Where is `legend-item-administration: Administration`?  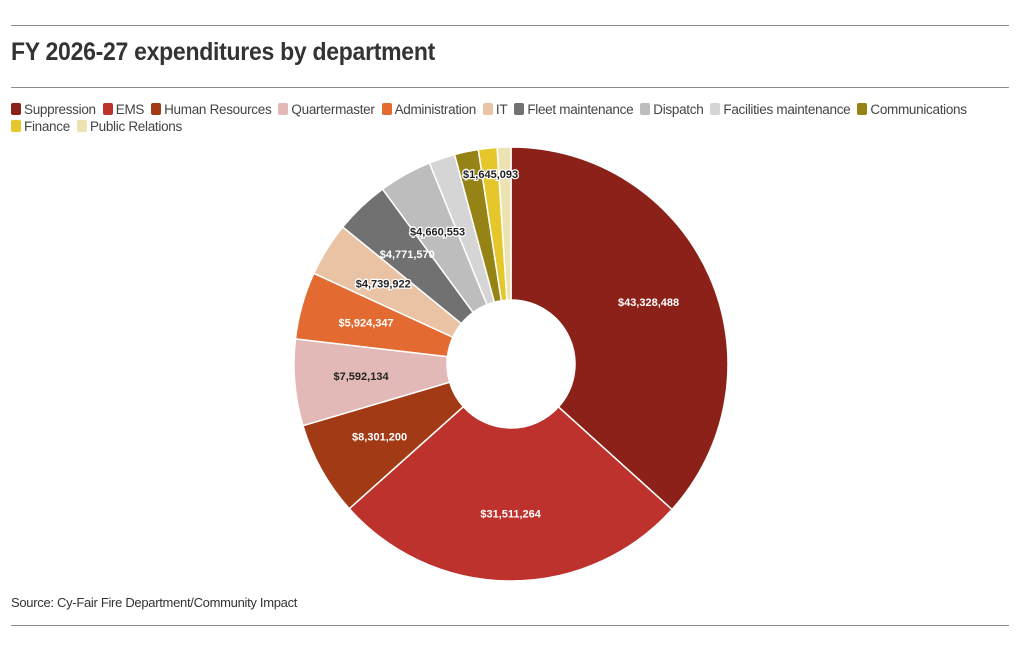 legend-item-administration: Administration is located at coordinates (429, 109).